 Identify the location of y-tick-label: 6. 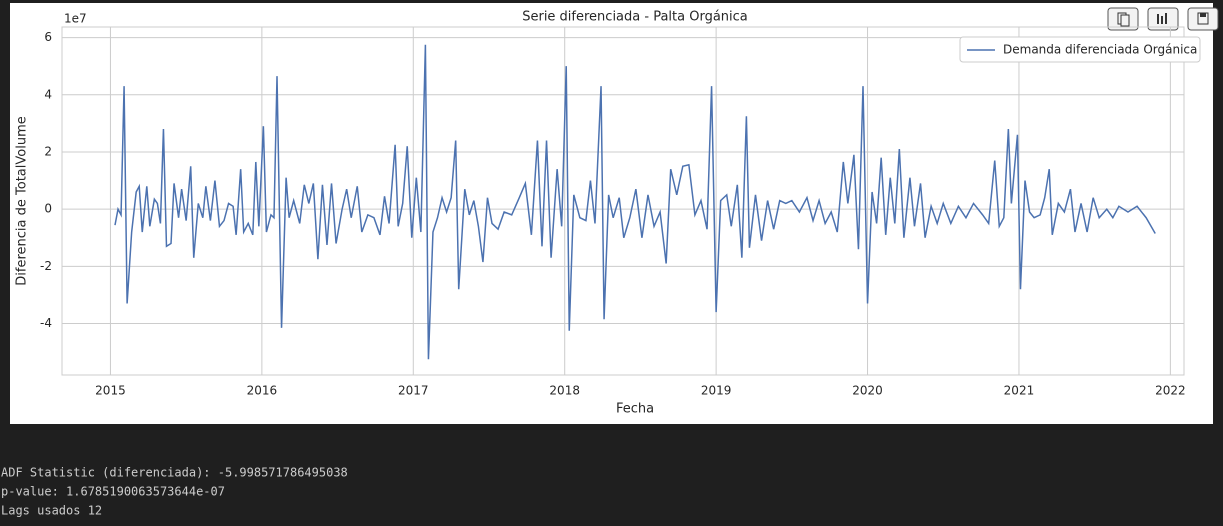
(48, 37).